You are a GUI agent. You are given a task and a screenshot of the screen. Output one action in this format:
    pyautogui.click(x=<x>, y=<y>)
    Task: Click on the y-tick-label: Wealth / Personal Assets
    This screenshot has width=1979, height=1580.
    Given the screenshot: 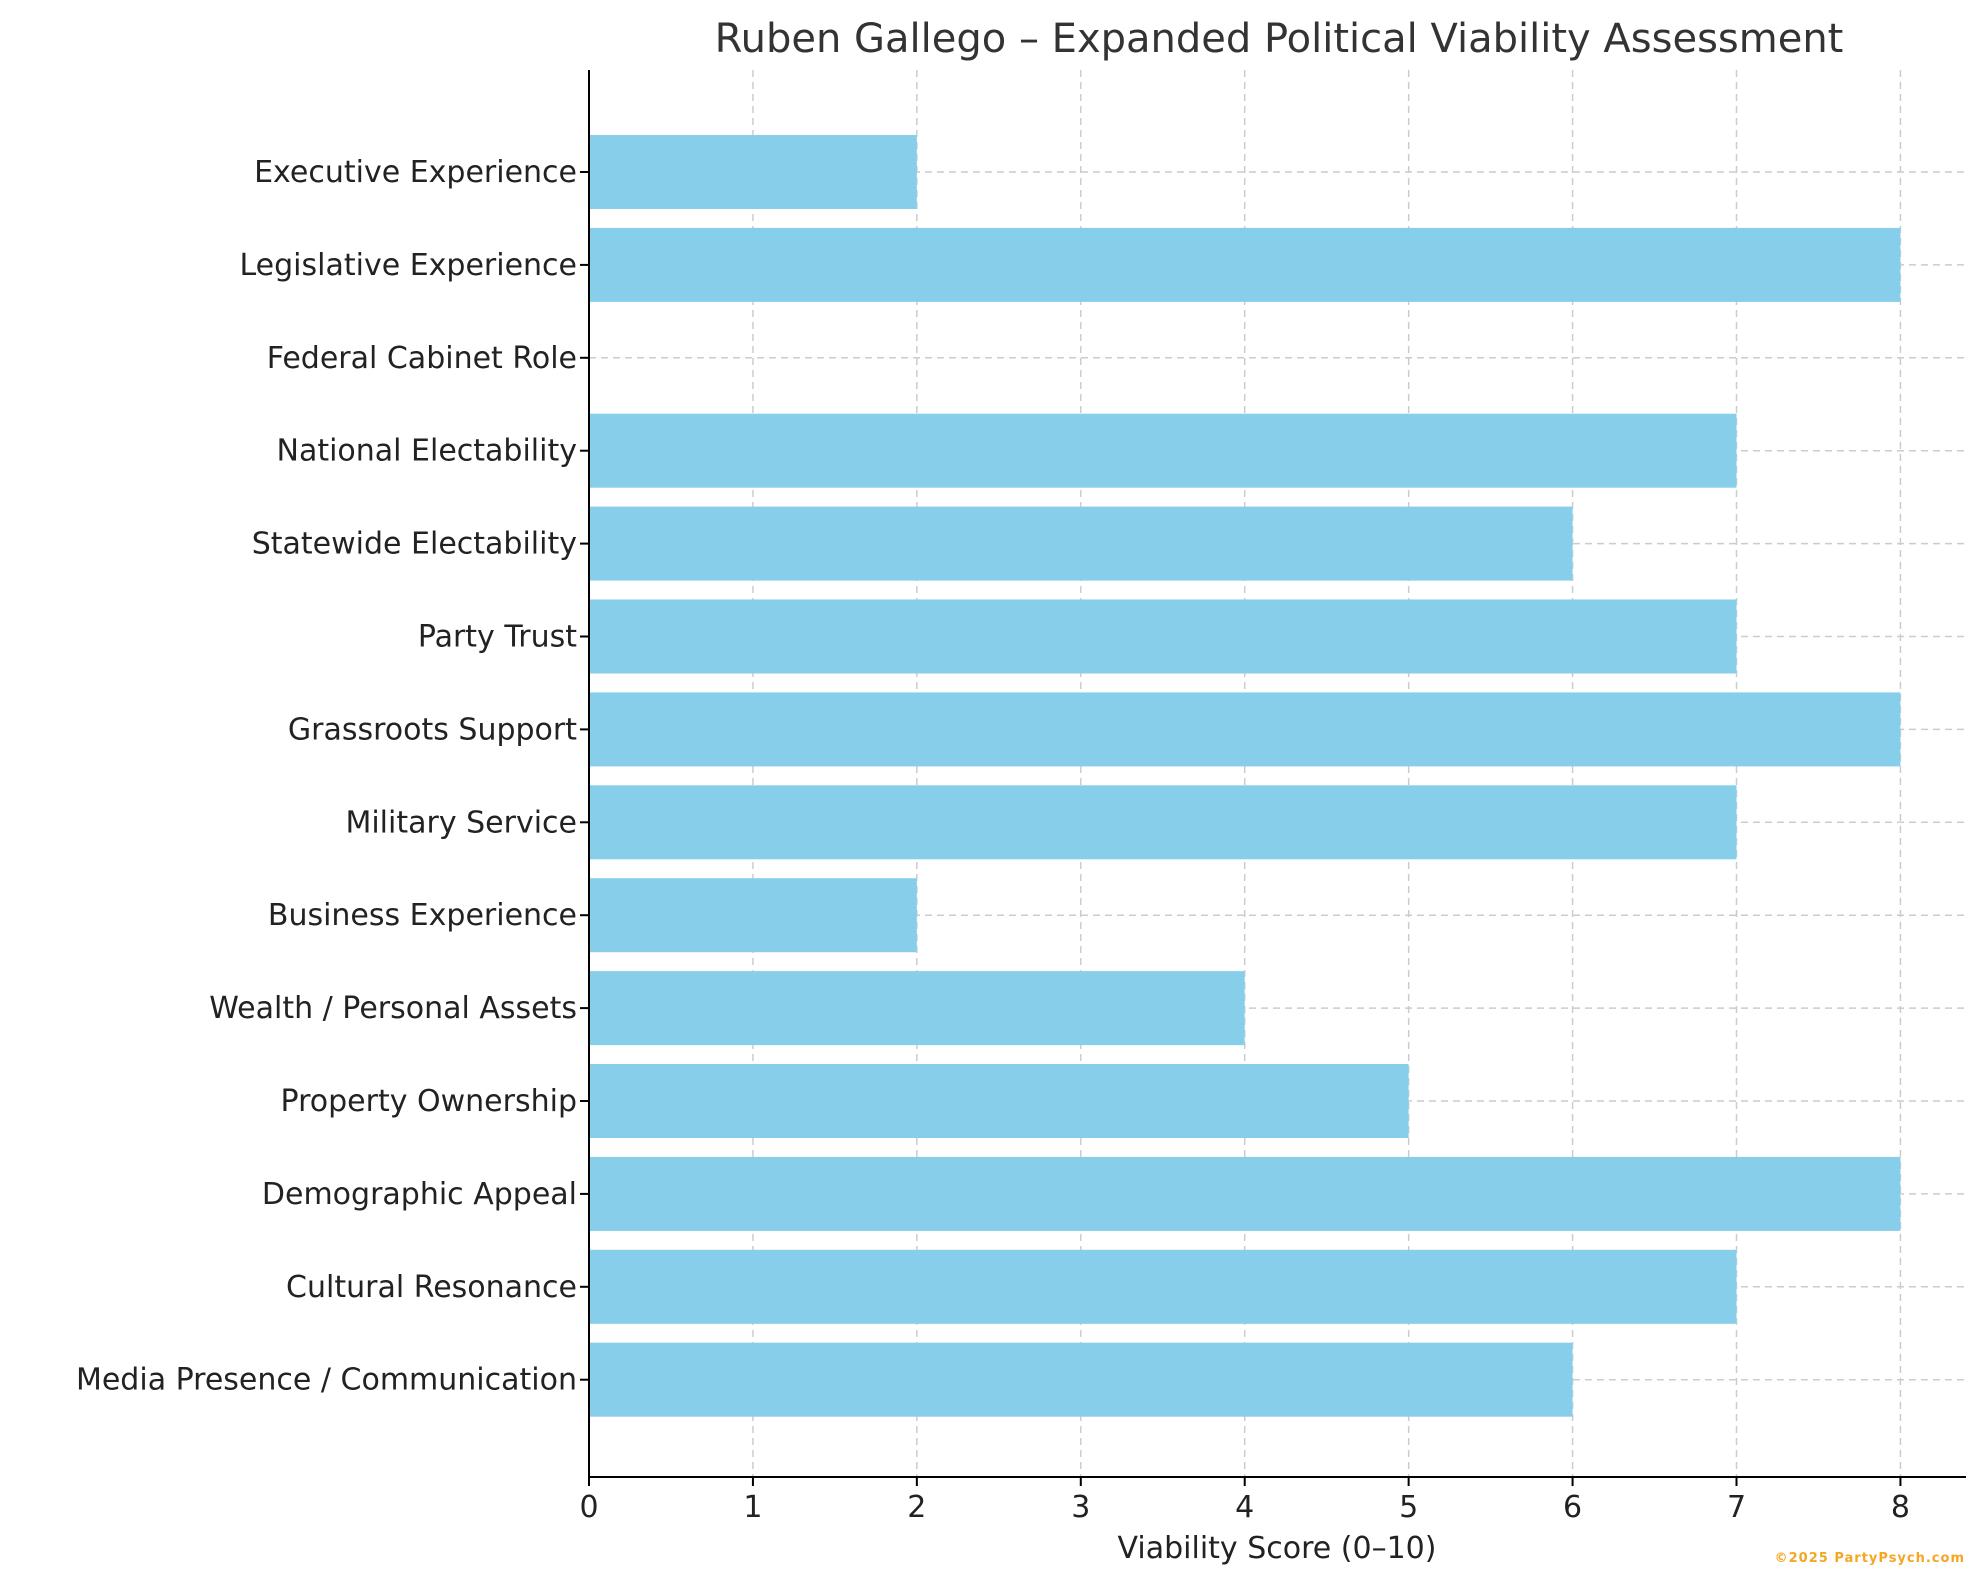 What is the action you would take?
    pyautogui.click(x=393, y=1008)
    